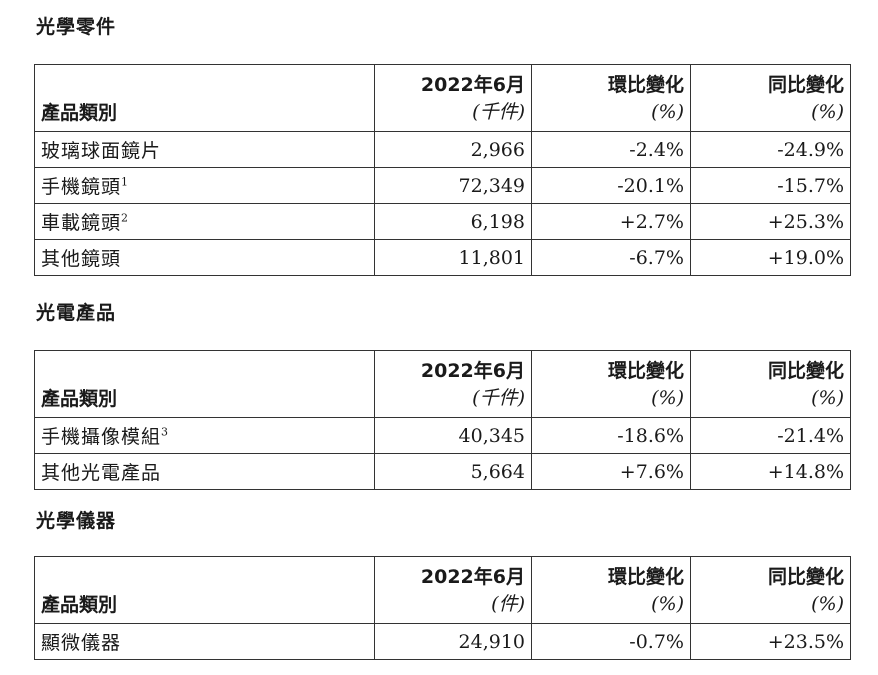 This screenshot has width=878, height=675. Describe the element at coordinates (81, 223) in the screenshot. I see `row-name-text: 車載鏡頭` at that location.